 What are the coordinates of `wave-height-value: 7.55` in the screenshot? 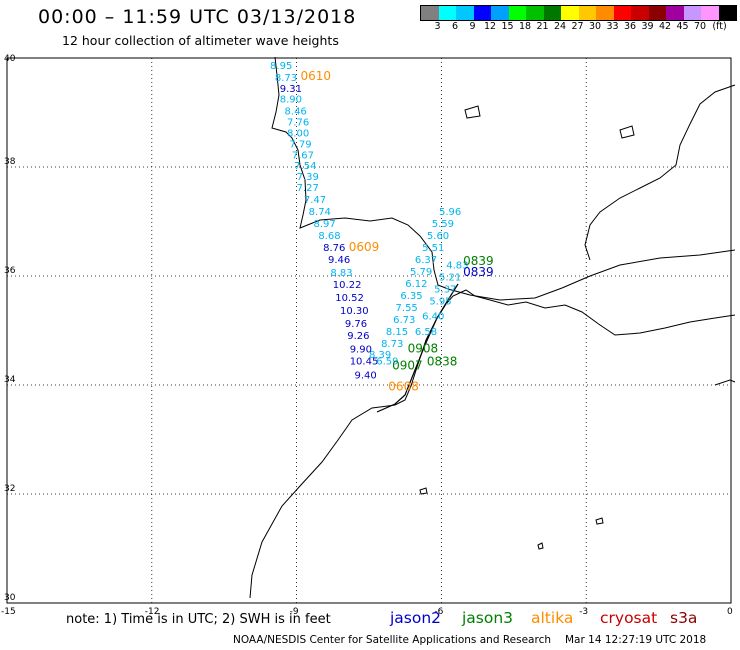 It's located at (407, 308).